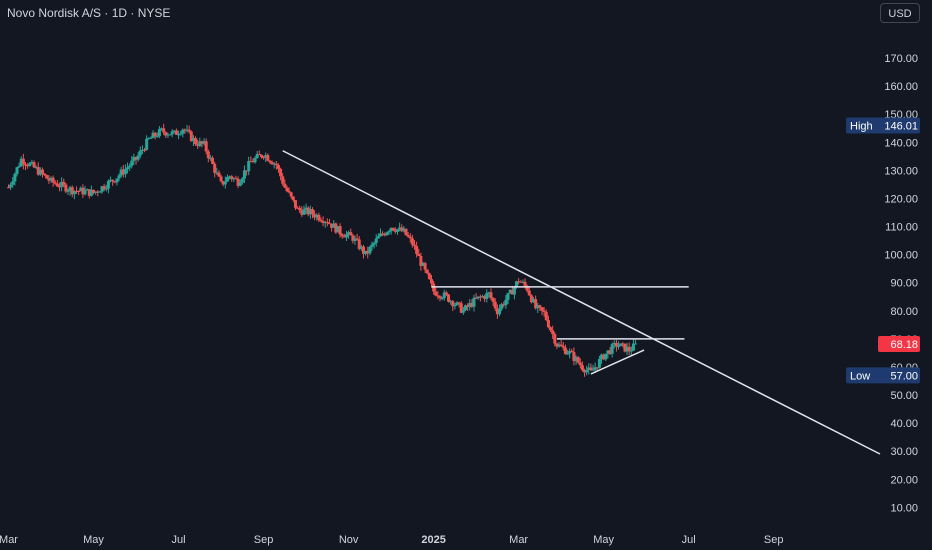  What do you see at coordinates (617, 362) in the screenshot?
I see `trendline` at bounding box center [617, 362].